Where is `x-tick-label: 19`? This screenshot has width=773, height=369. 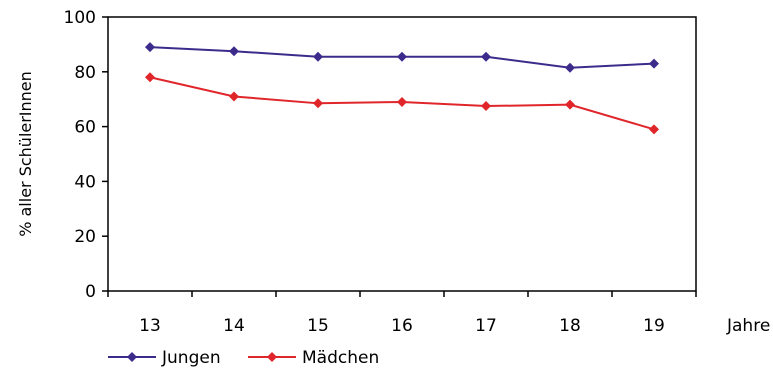
x-tick-label: 19 is located at coordinates (654, 326).